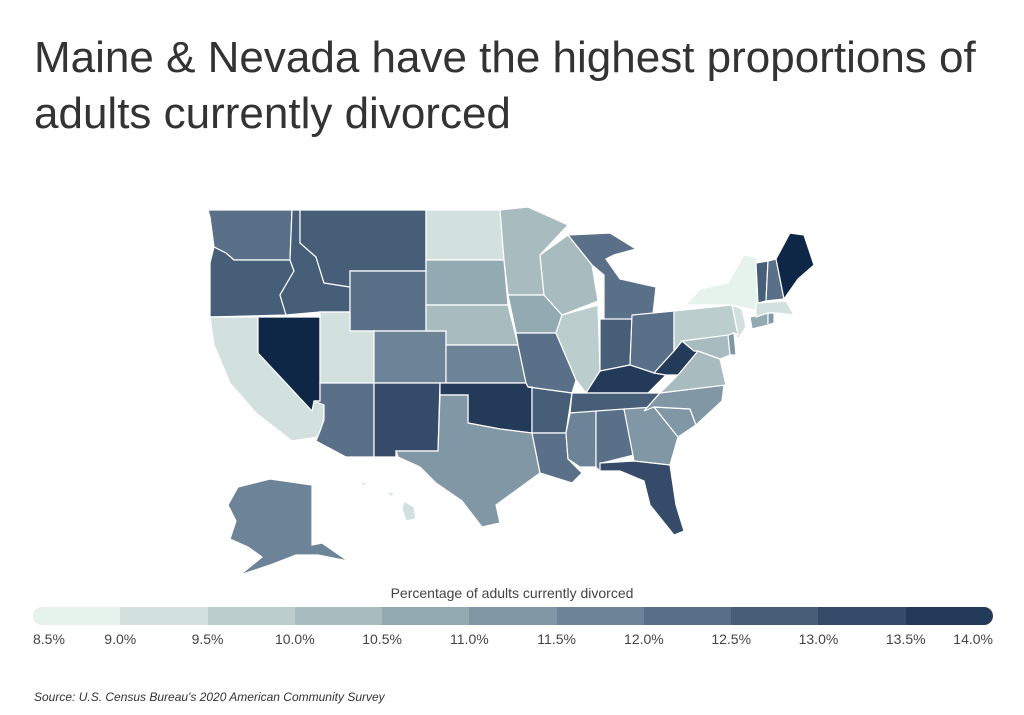  I want to click on state-CO, so click(410, 357).